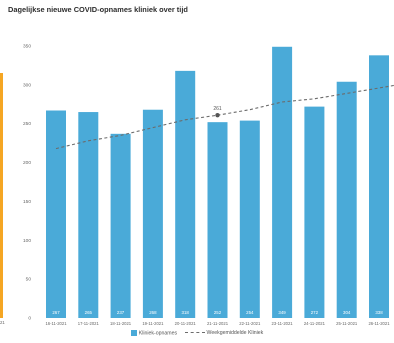 The height and width of the screenshot is (343, 394). Describe the element at coordinates (250, 312) in the screenshot. I see `bar-value-label: 254` at that location.